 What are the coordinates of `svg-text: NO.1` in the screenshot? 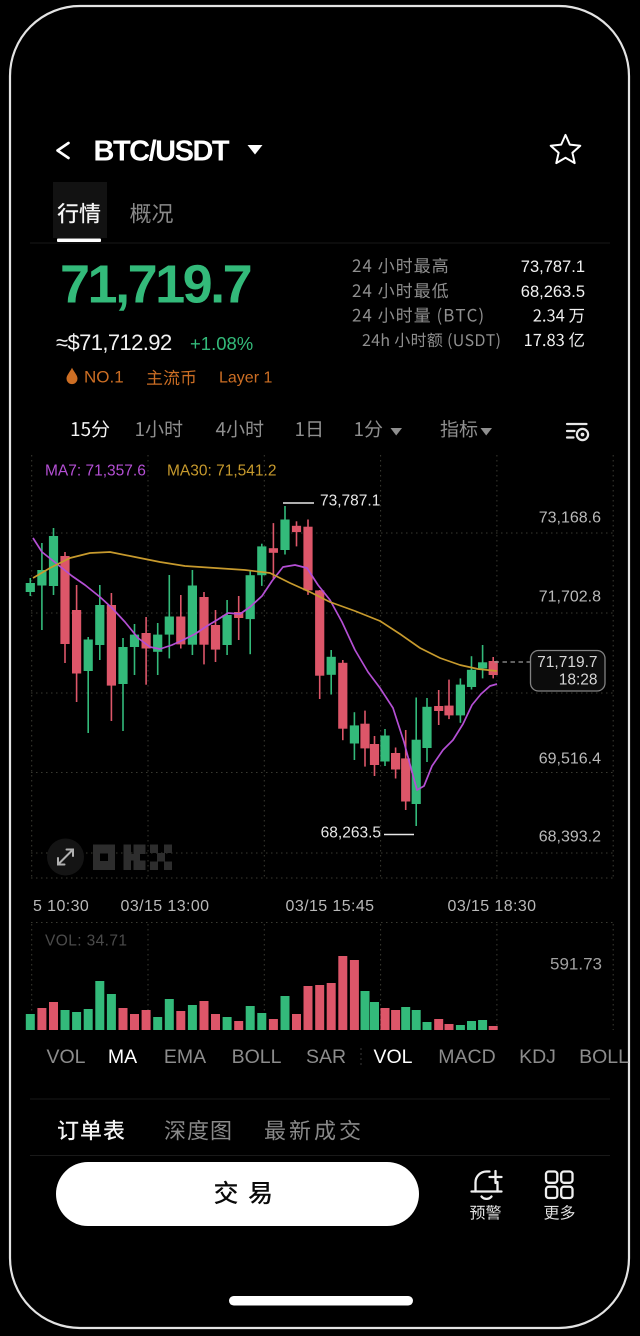 It's located at (104, 377).